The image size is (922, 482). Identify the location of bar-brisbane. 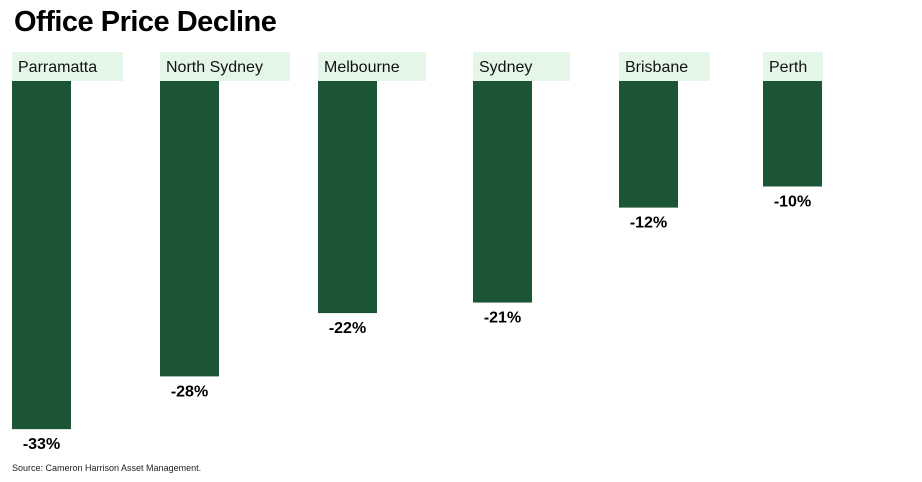
(648, 144).